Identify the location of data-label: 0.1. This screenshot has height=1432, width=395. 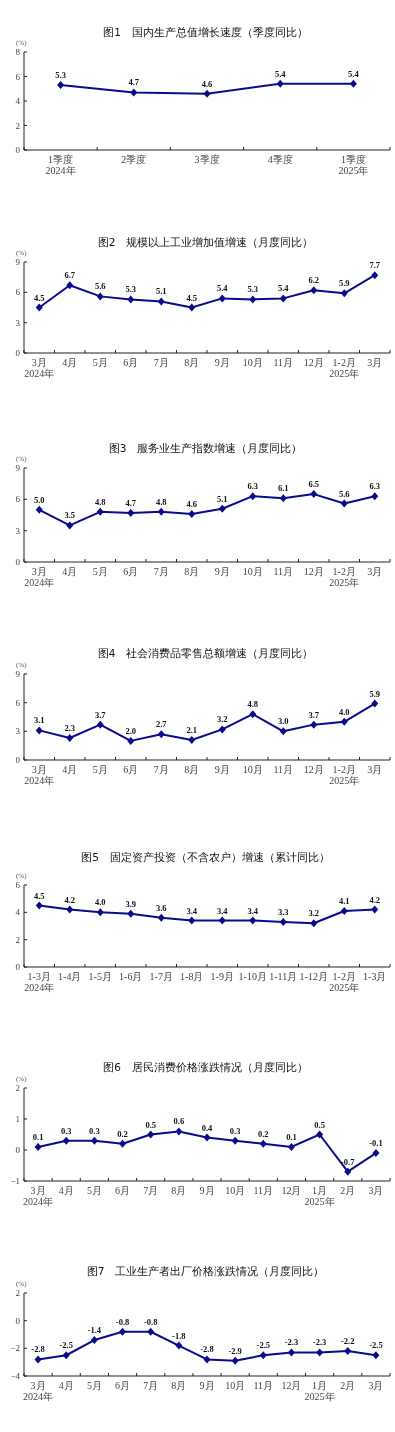
(38, 1136).